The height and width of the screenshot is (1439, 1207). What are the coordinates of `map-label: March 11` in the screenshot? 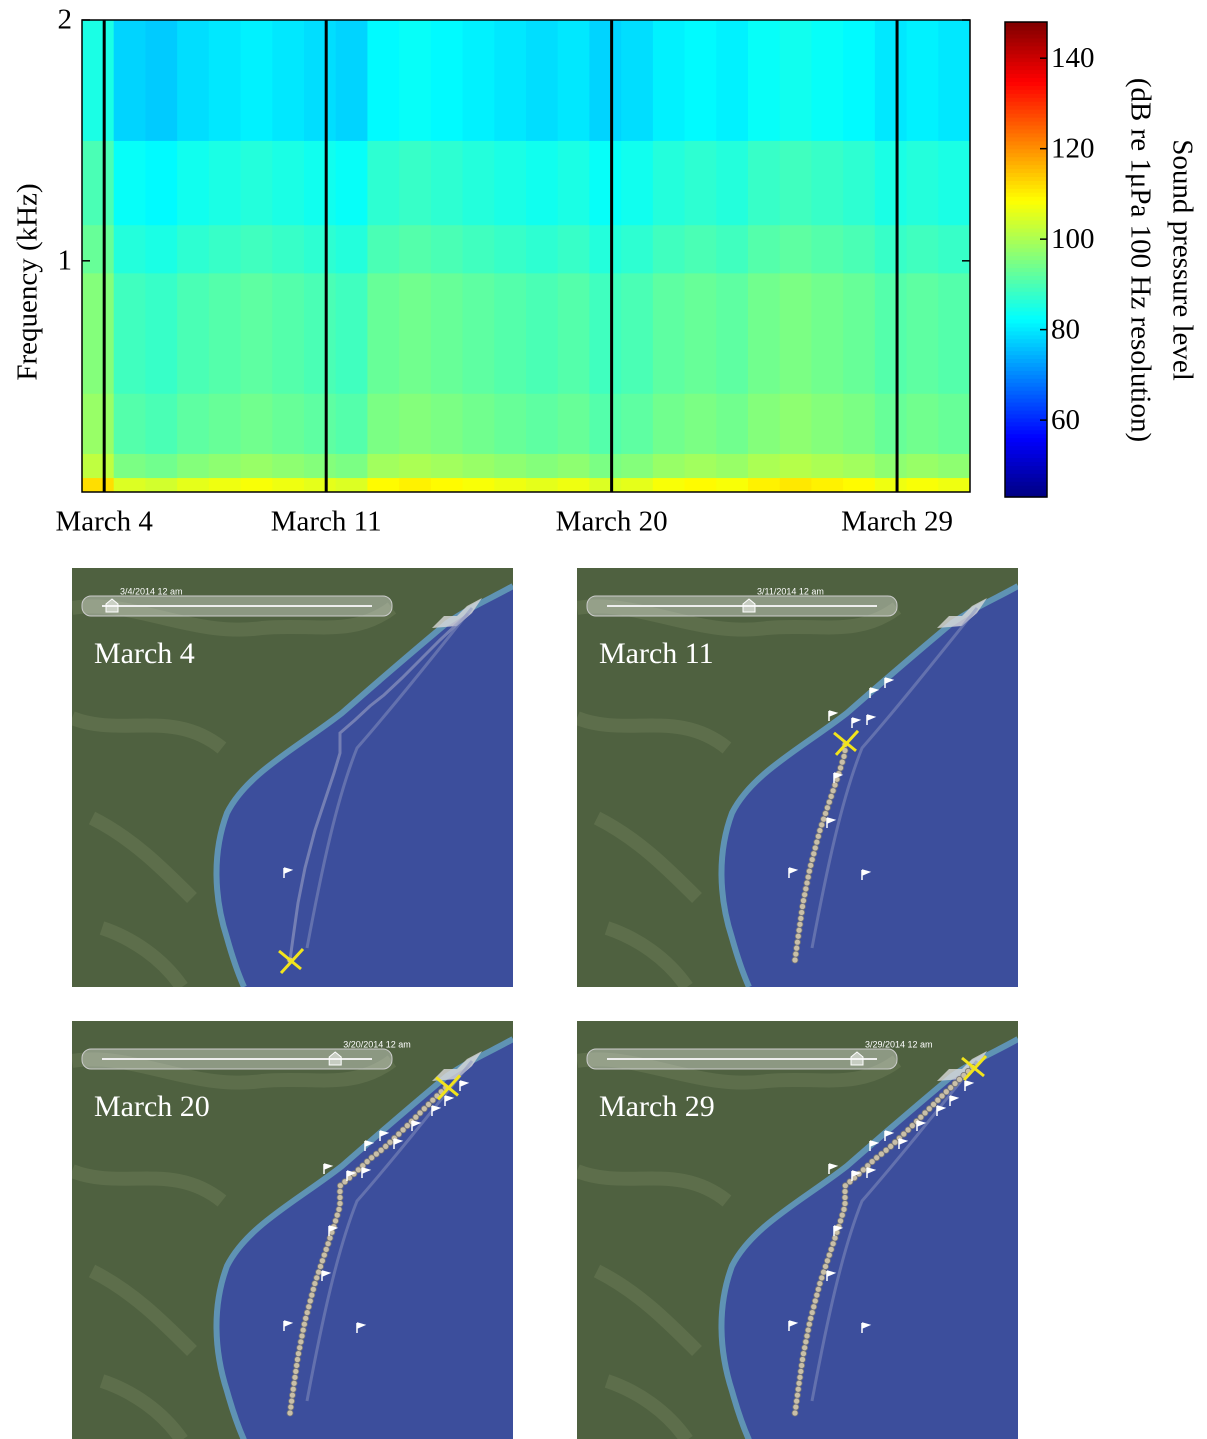 It's located at (656, 653).